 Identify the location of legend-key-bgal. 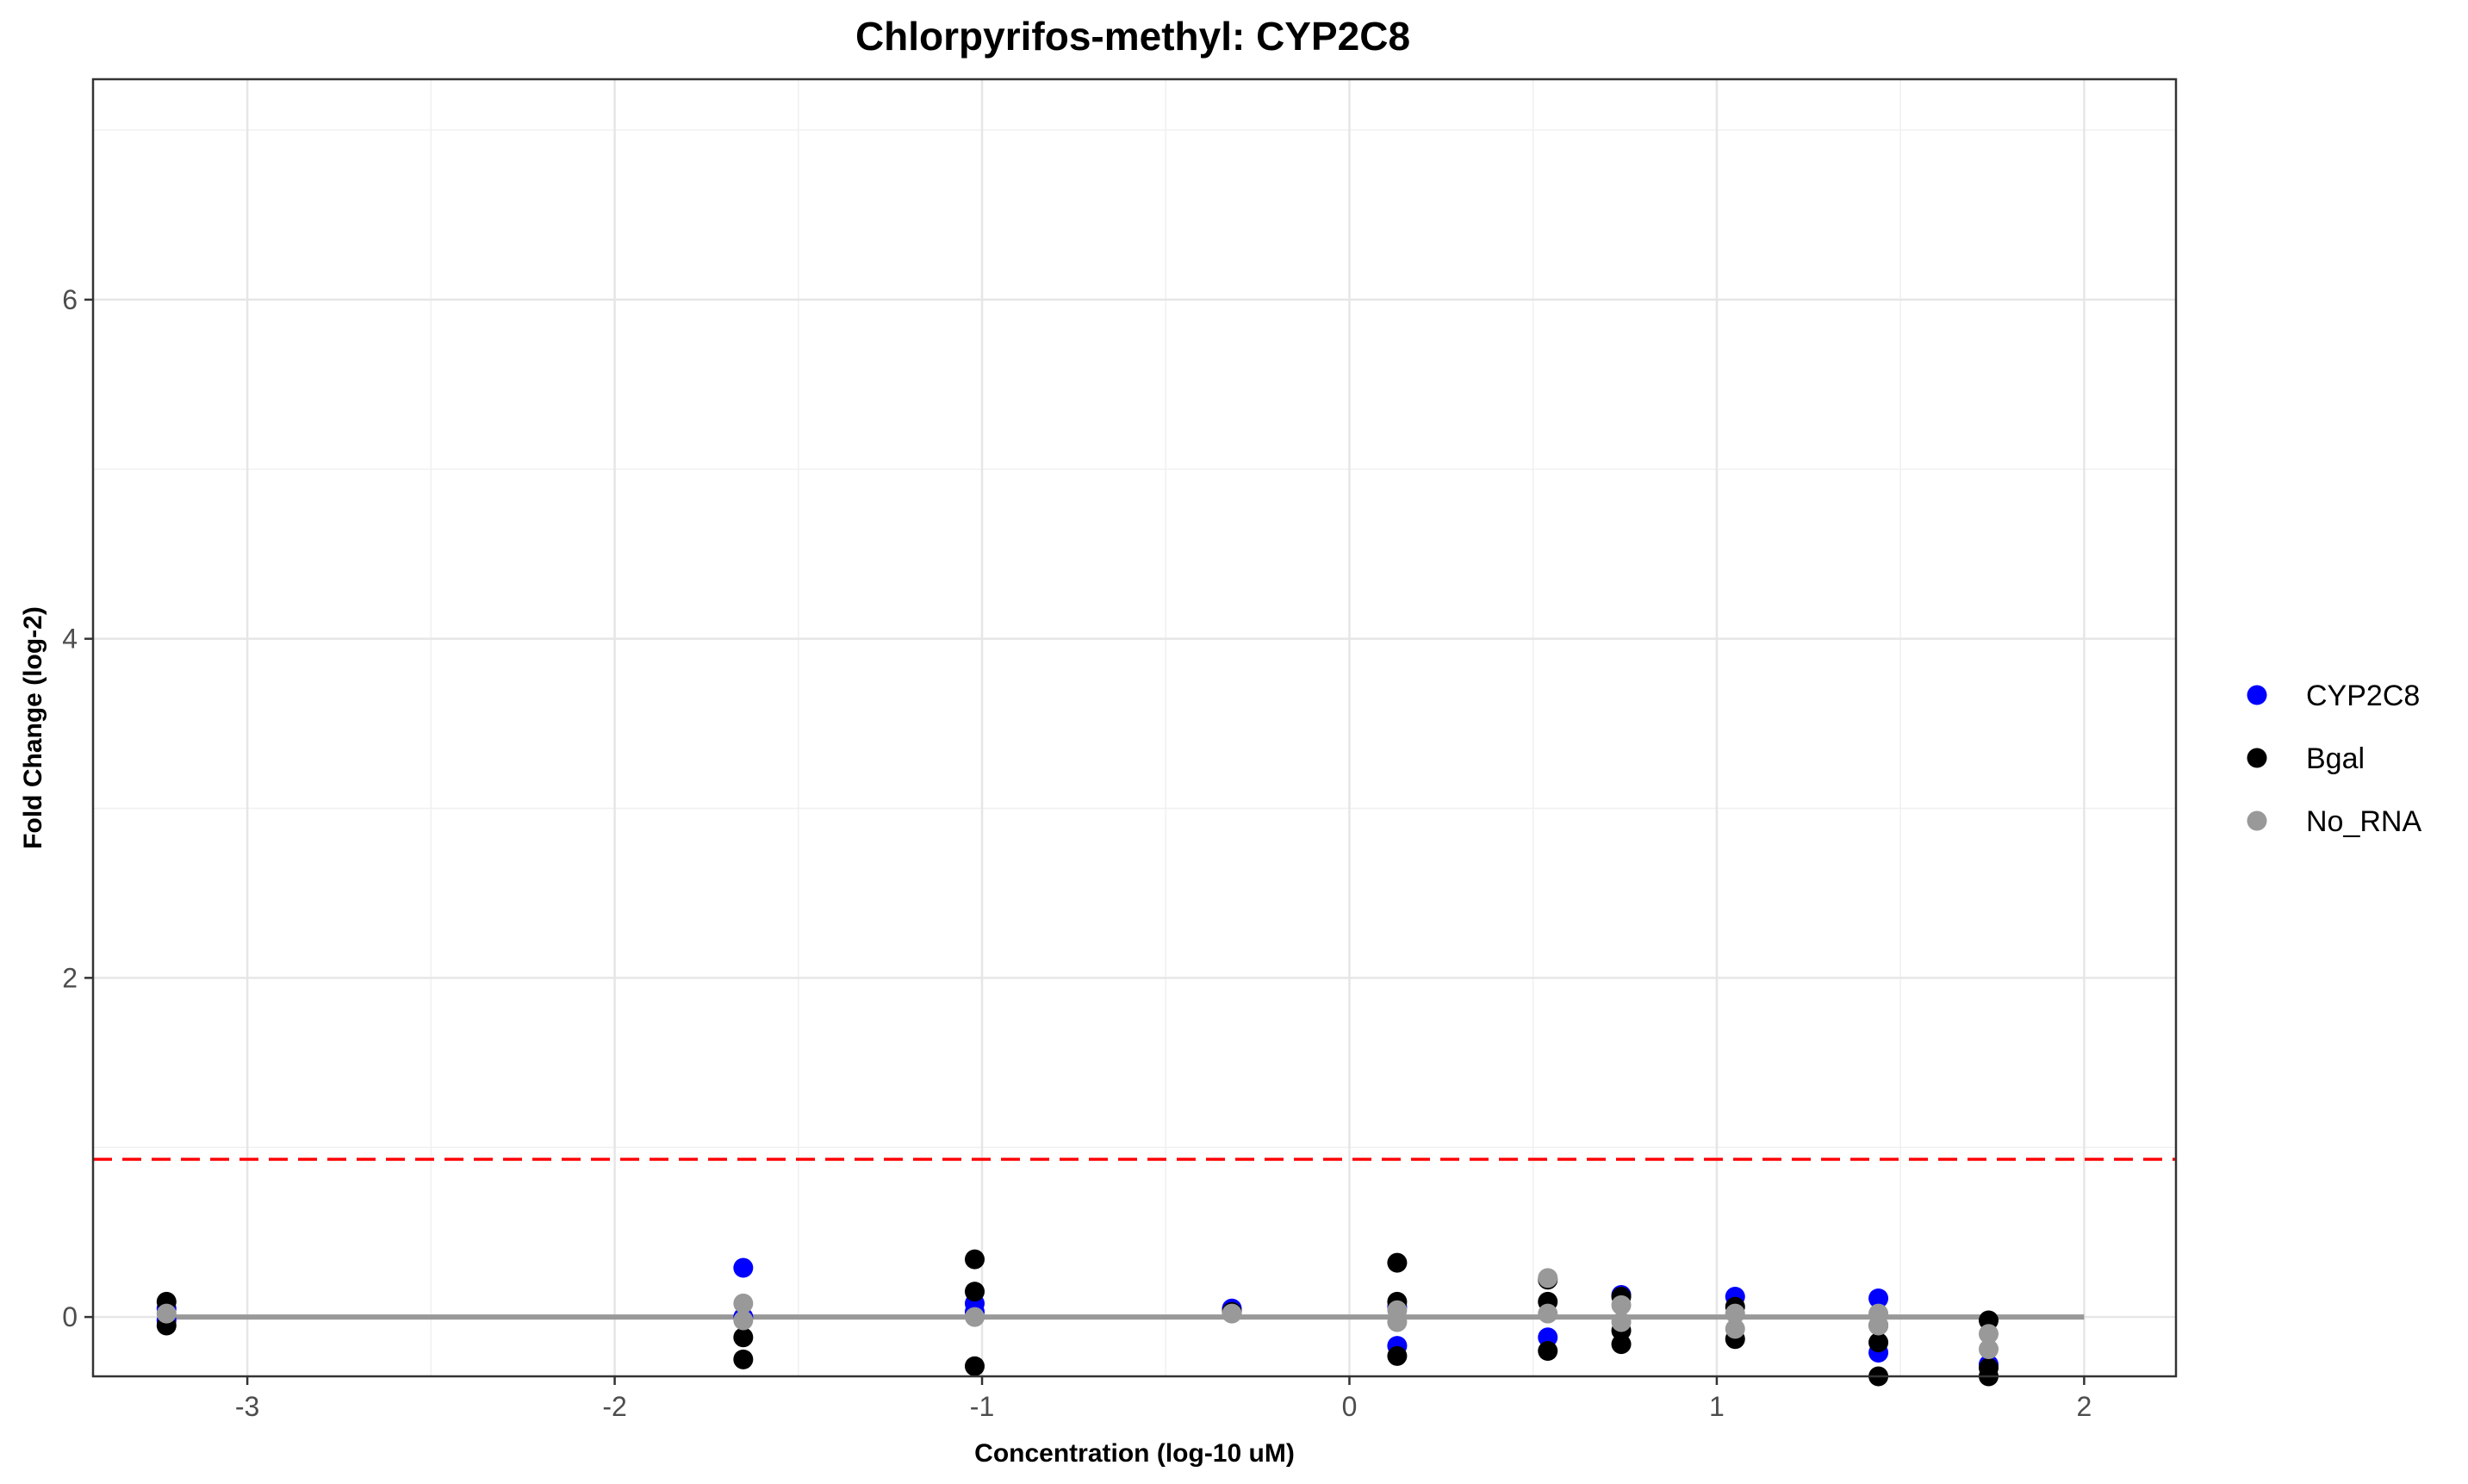
(2257, 758).